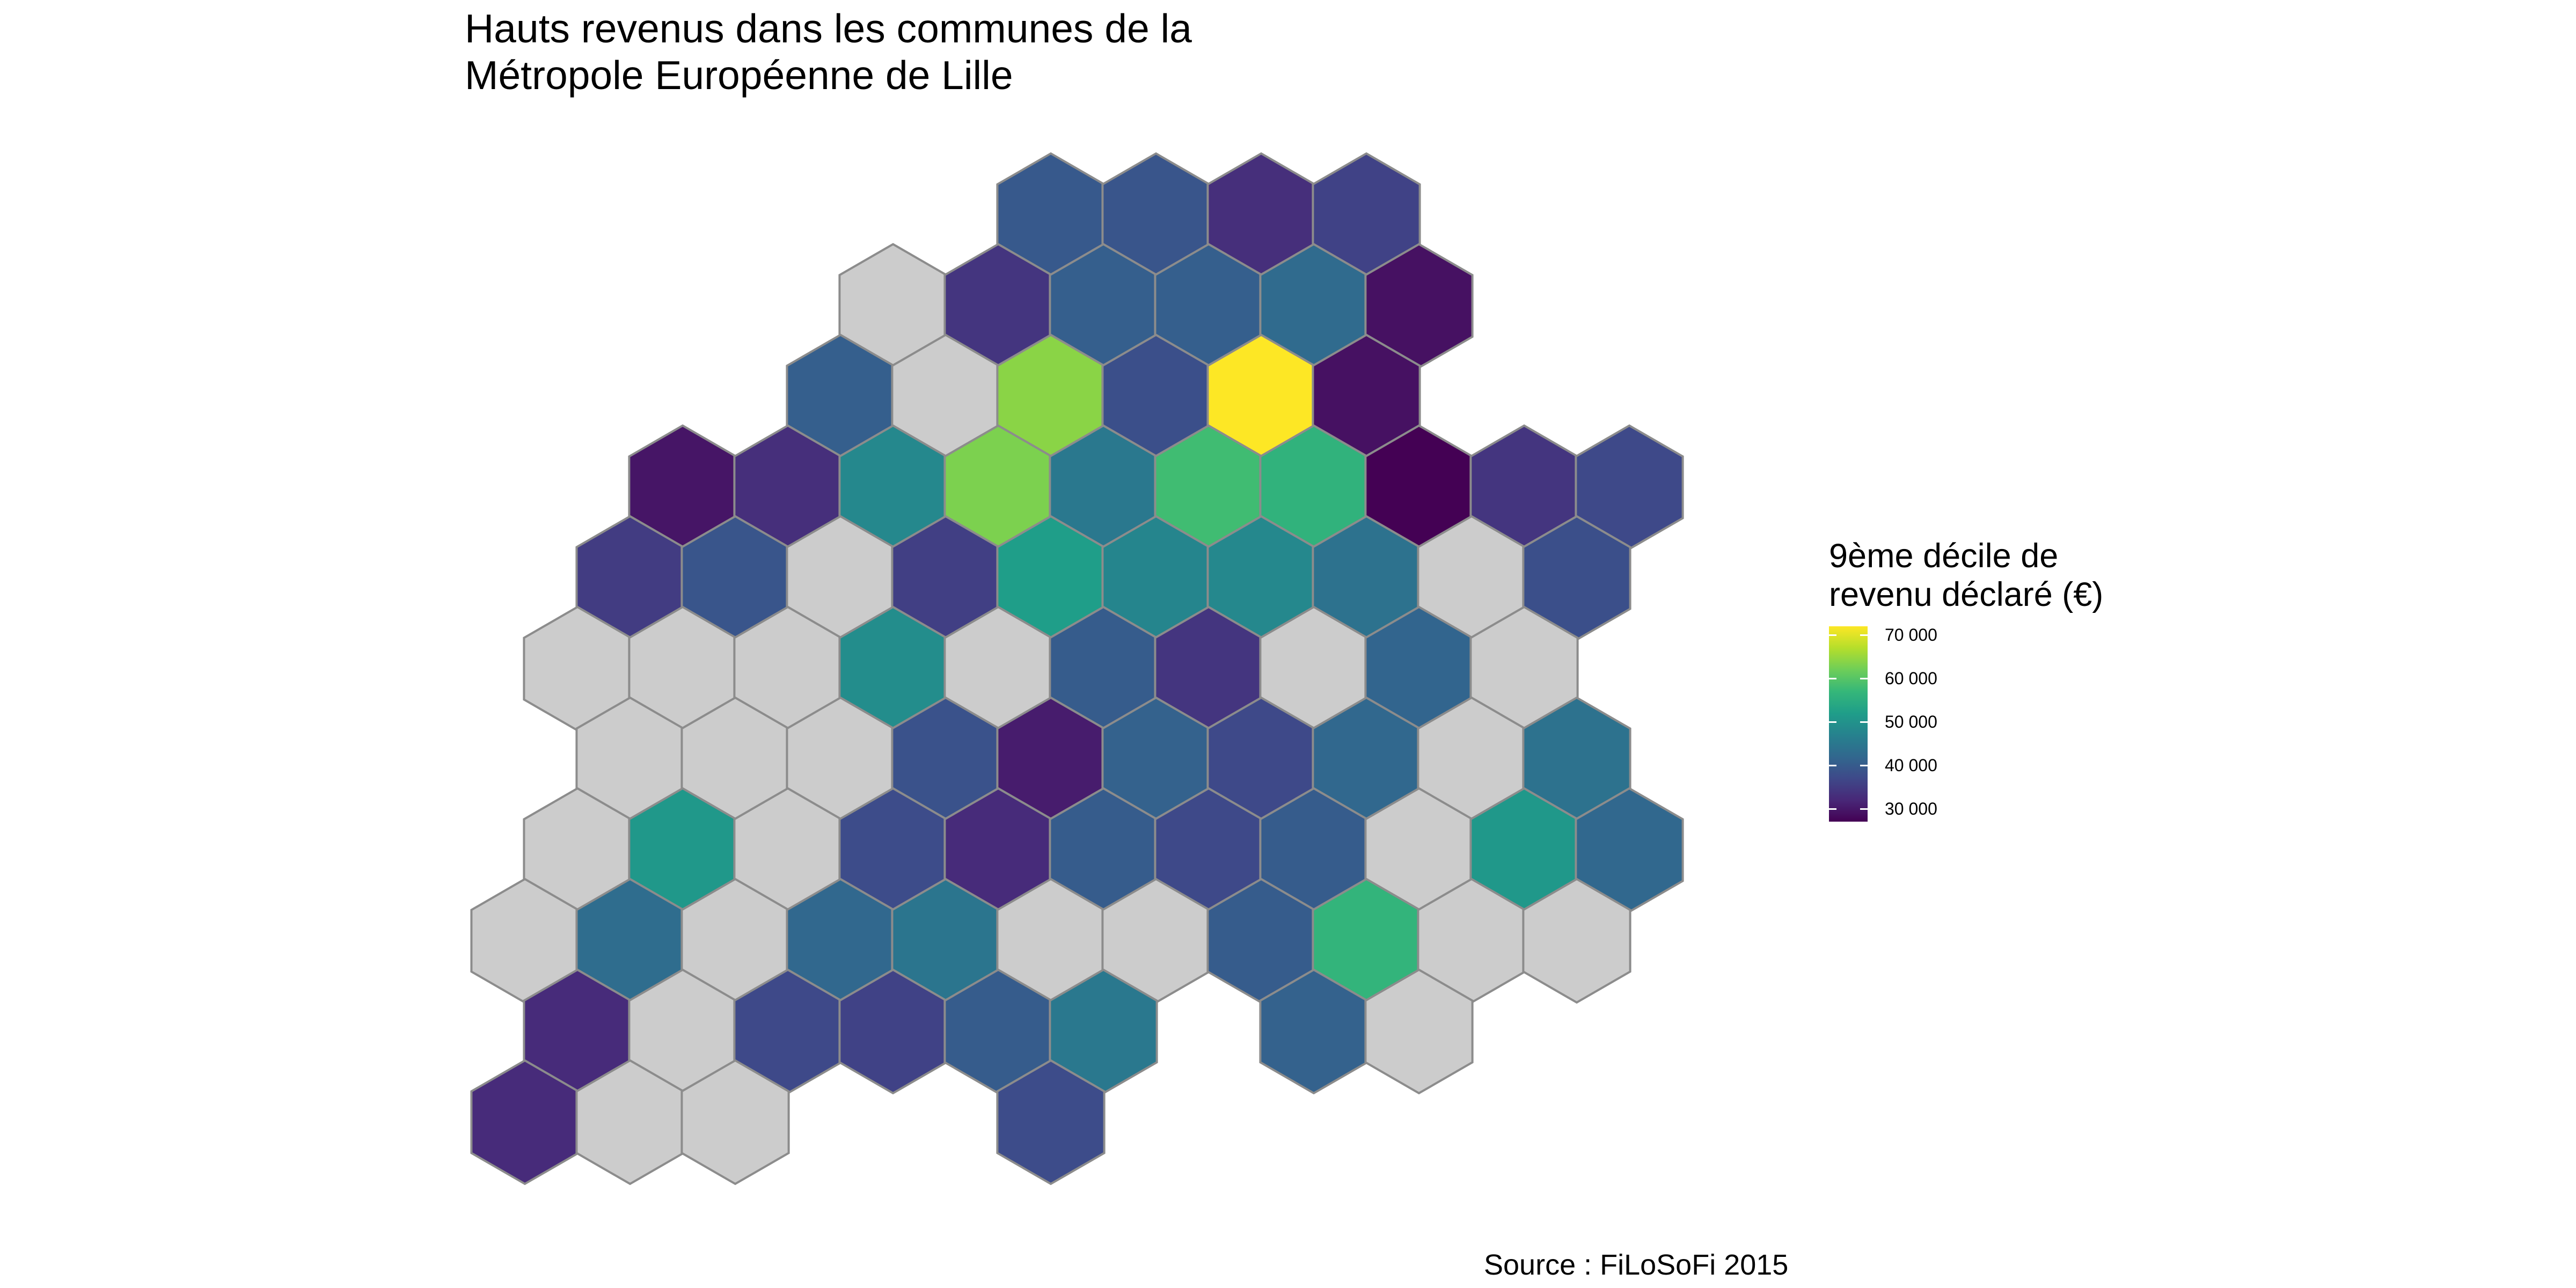 The width and height of the screenshot is (2576, 1288). I want to click on legend-title: 9ème décile de revenu déclaré (€), so click(1966, 575).